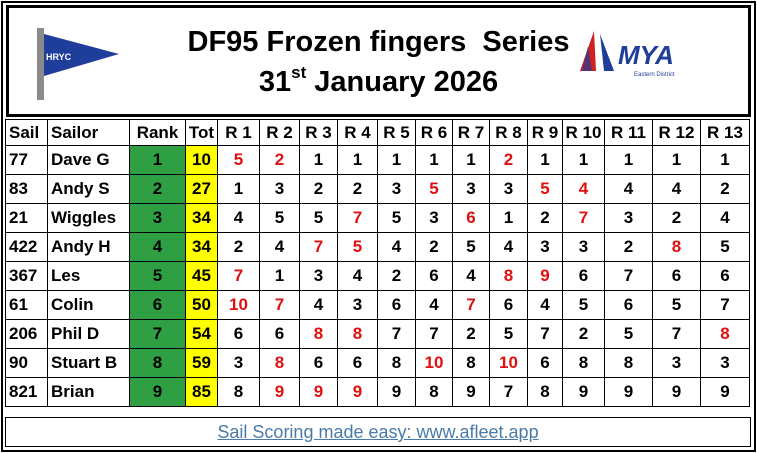 Image resolution: width=757 pixels, height=453 pixels. I want to click on sail: 206, so click(26, 334).